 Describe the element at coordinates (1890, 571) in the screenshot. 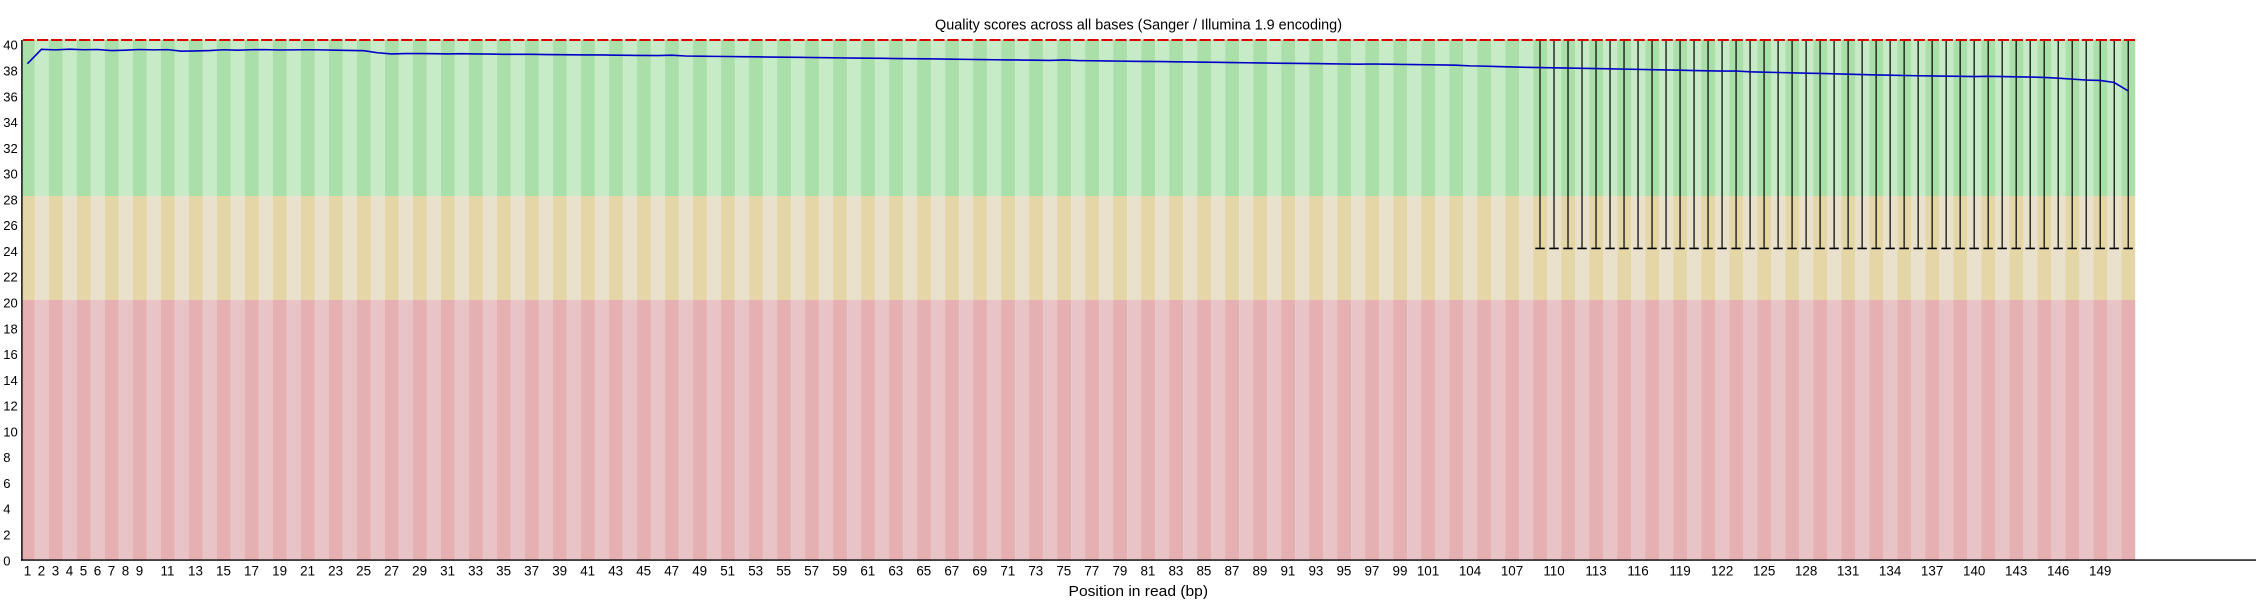

I see `svg-text: 134` at that location.